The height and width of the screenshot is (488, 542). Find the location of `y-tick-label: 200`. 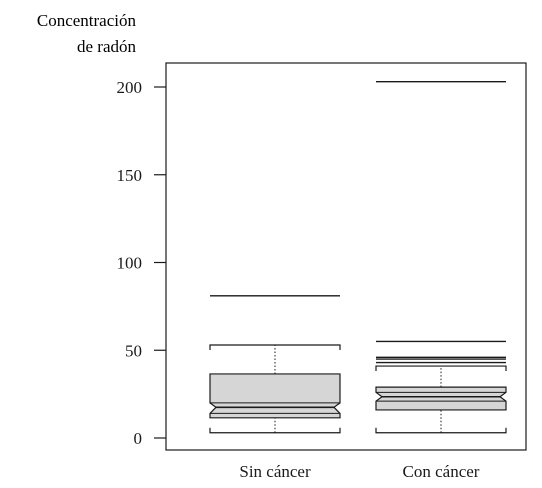

y-tick-label: 200 is located at coordinates (130, 87).